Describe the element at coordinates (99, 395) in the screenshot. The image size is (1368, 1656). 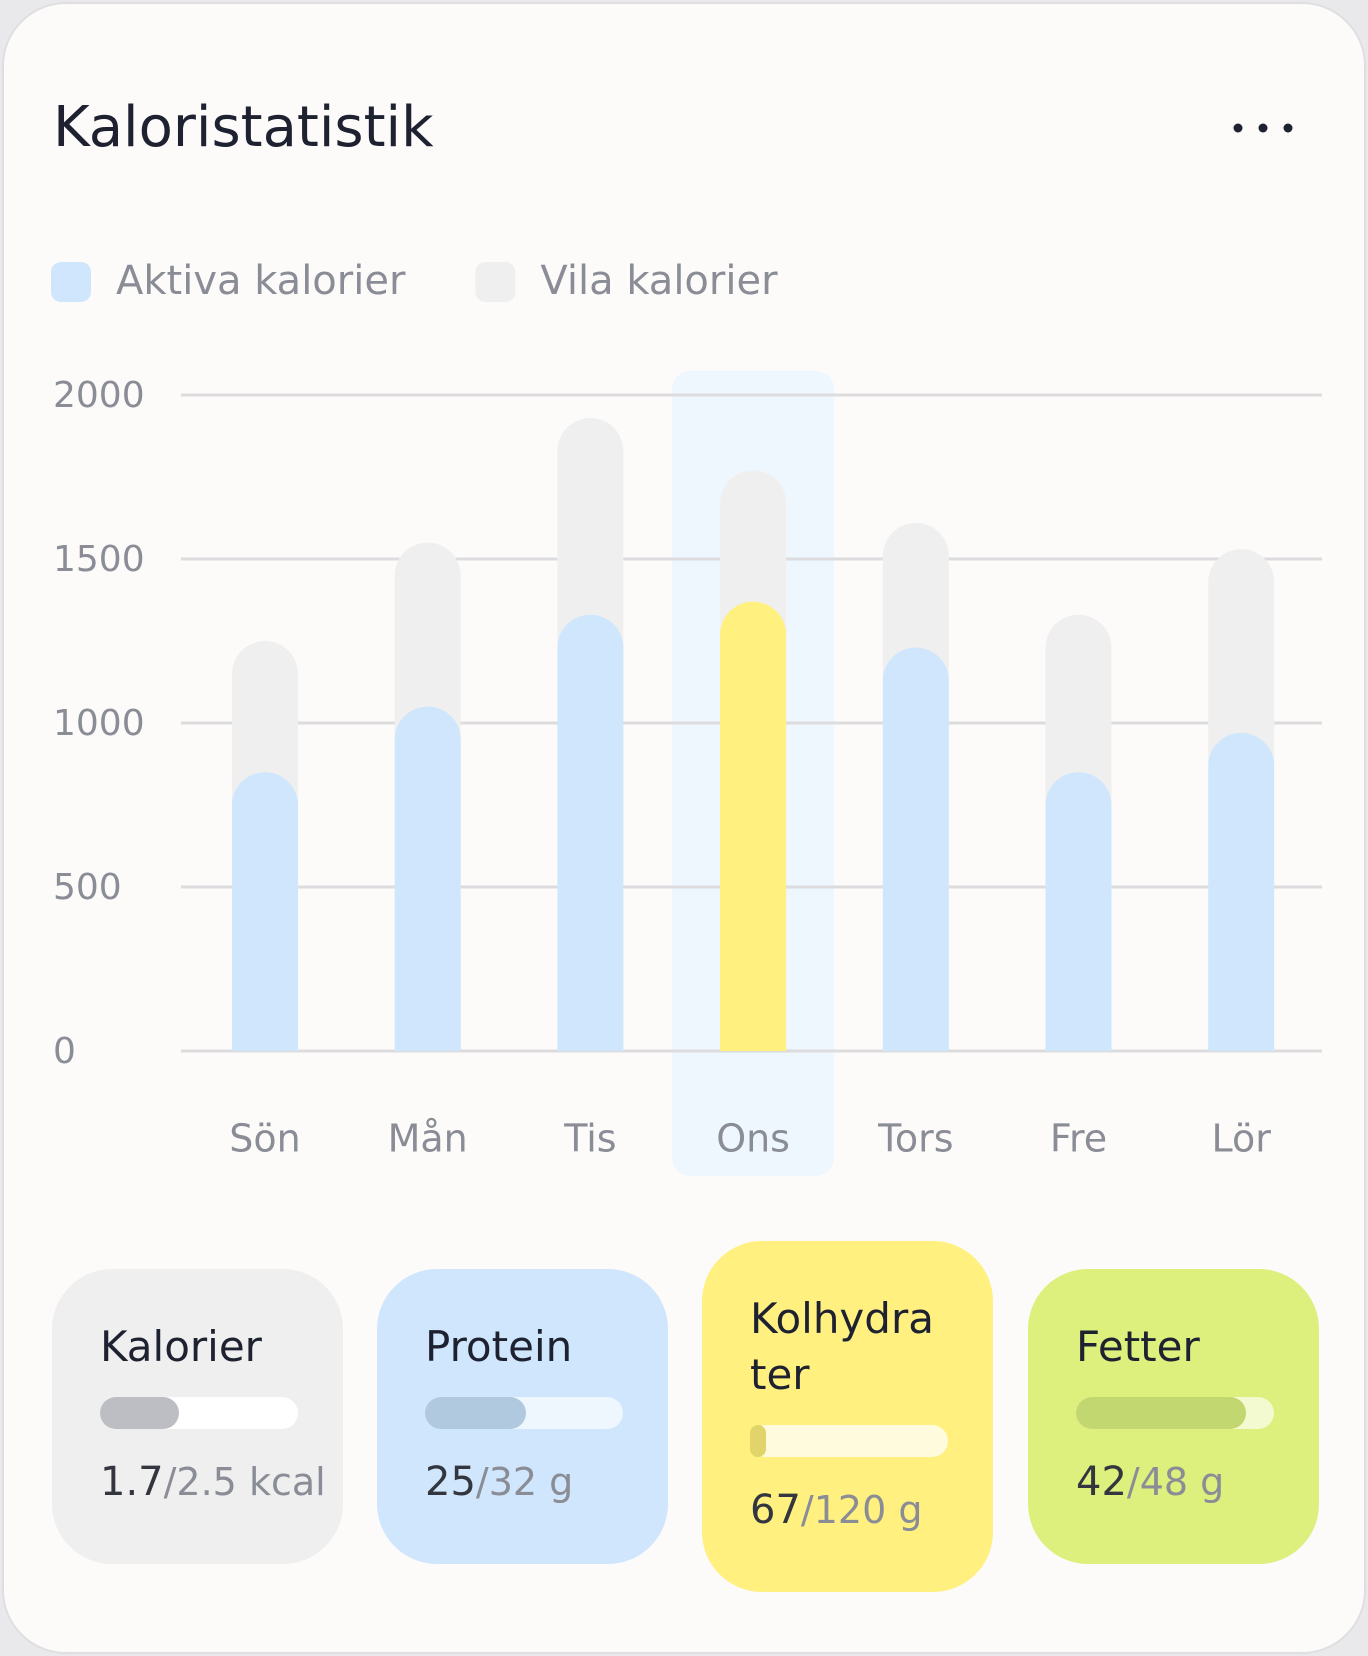
I see `y-tick-label: 2000` at that location.